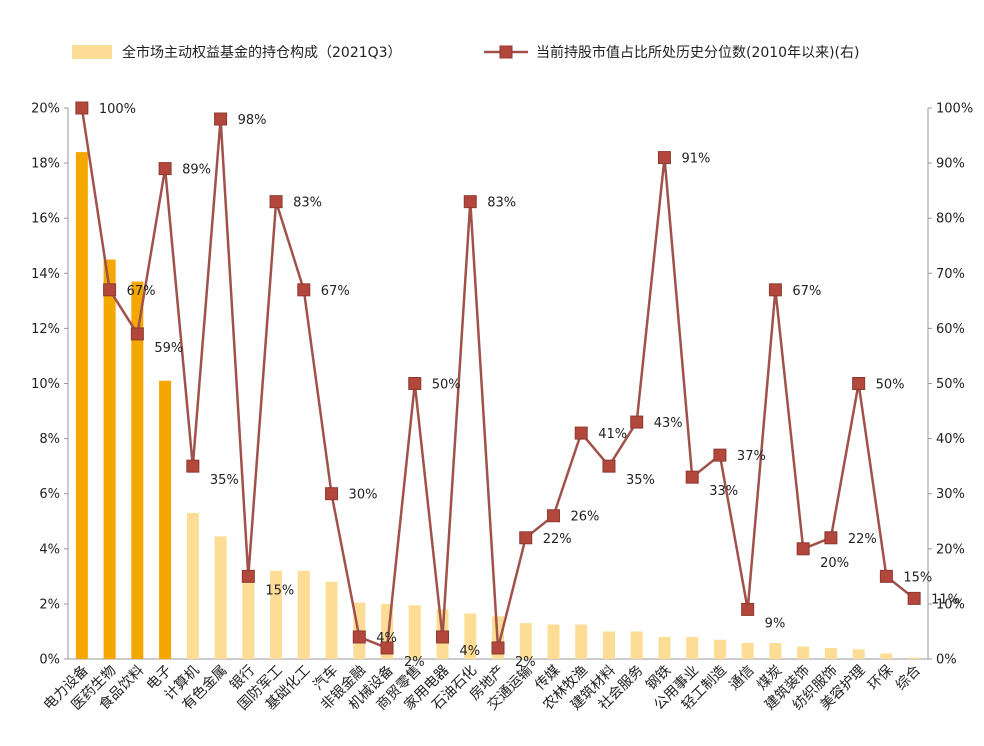 Image resolution: width=984 pixels, height=746 pixels. I want to click on y-right-tick-label: 100%, so click(954, 109).